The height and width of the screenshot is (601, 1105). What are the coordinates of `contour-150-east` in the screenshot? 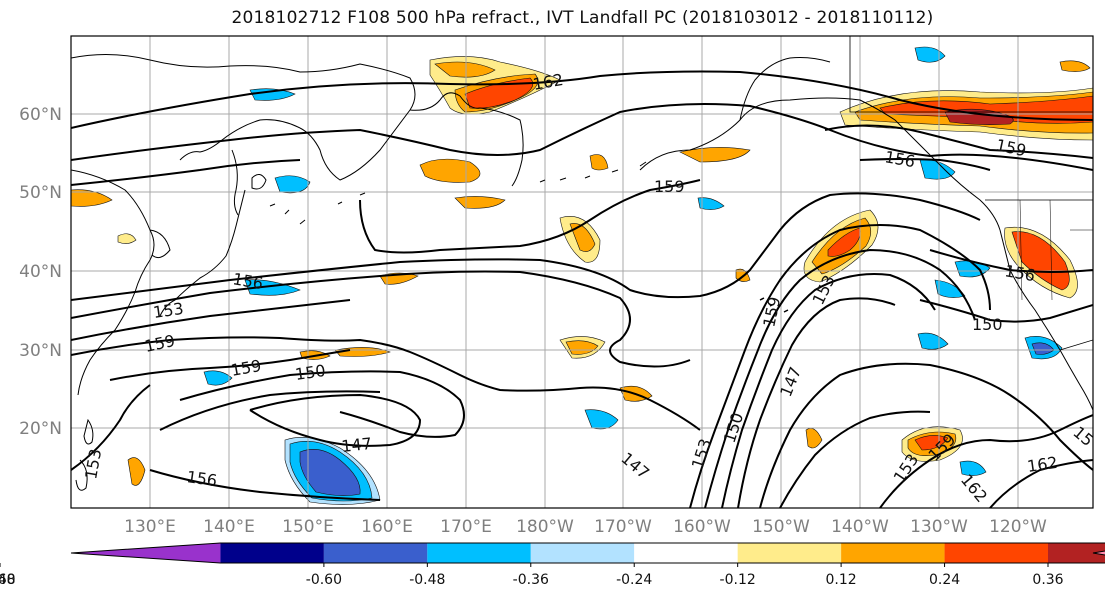 It's located at (840, 378).